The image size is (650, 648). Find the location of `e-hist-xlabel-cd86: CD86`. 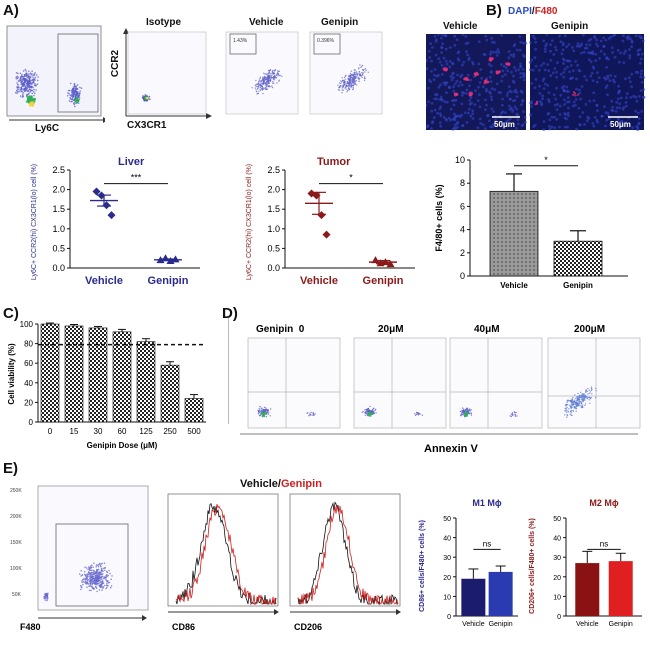

e-hist-xlabel-cd86: CD86 is located at coordinates (183, 627).